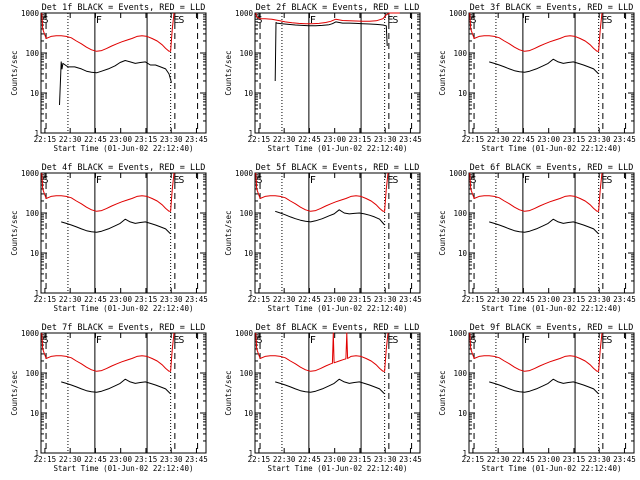 The height and width of the screenshot is (480, 640). I want to click on chart-title: Det 8f BLACK = Events, RED = LLD, so click(338, 328).